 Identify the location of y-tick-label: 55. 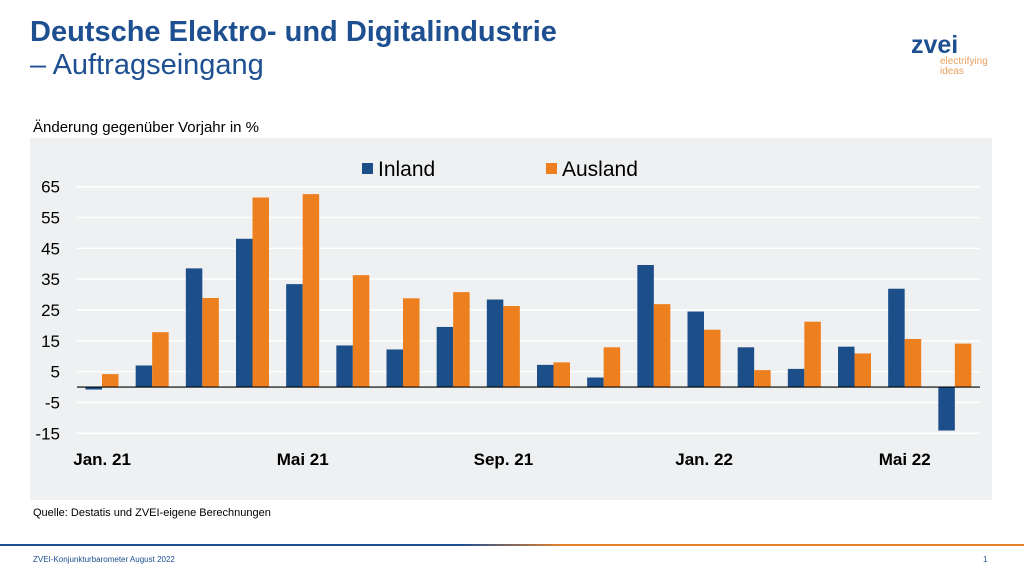
(50, 218).